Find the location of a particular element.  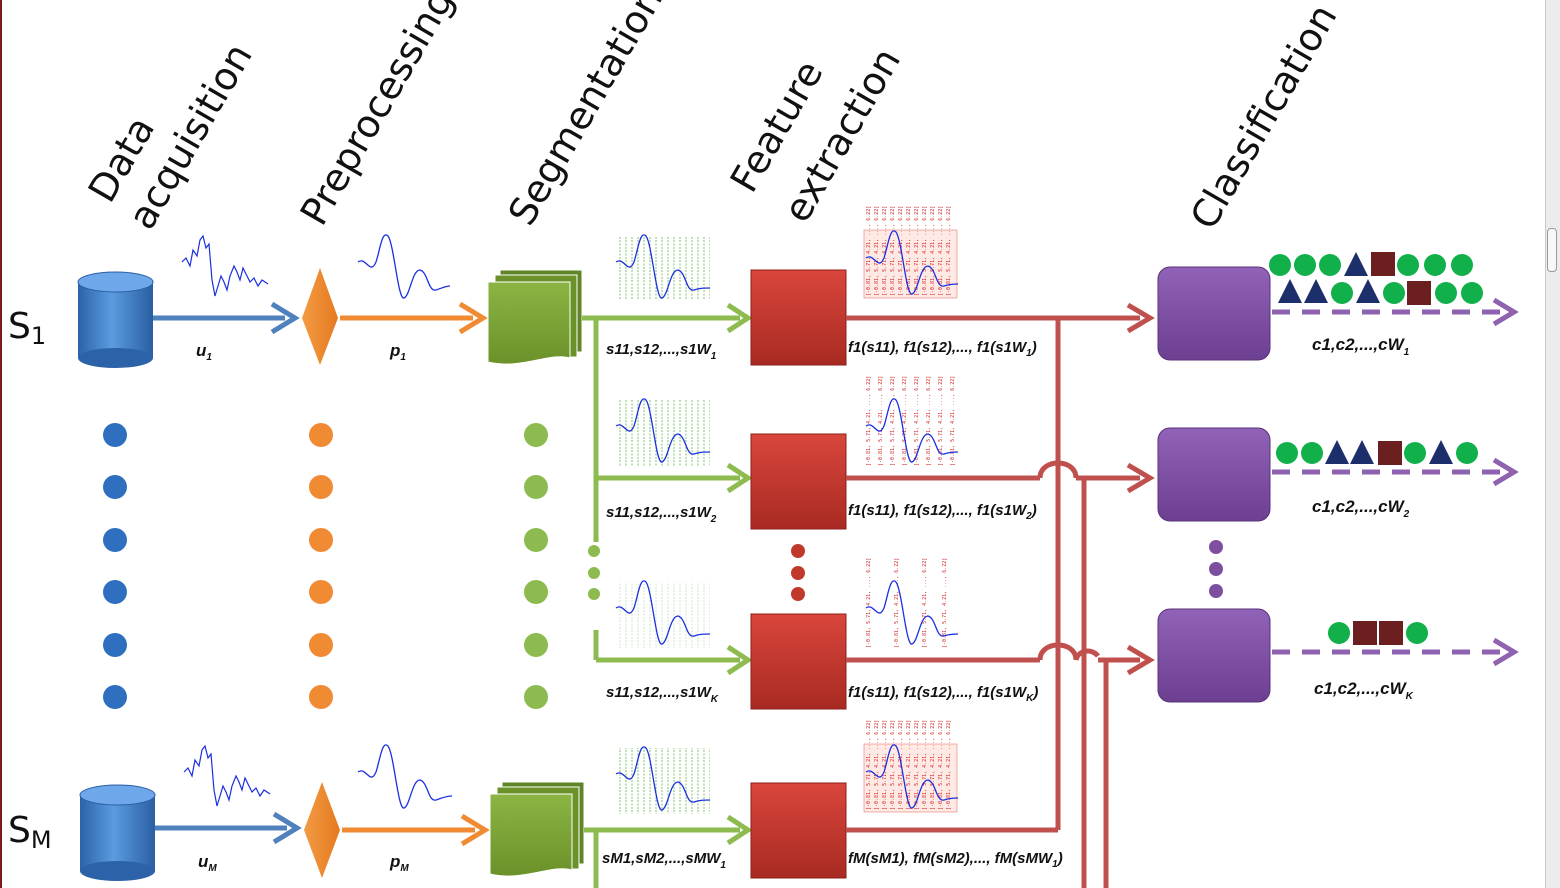

preprocessing-diamond-sm is located at coordinates (322, 830).